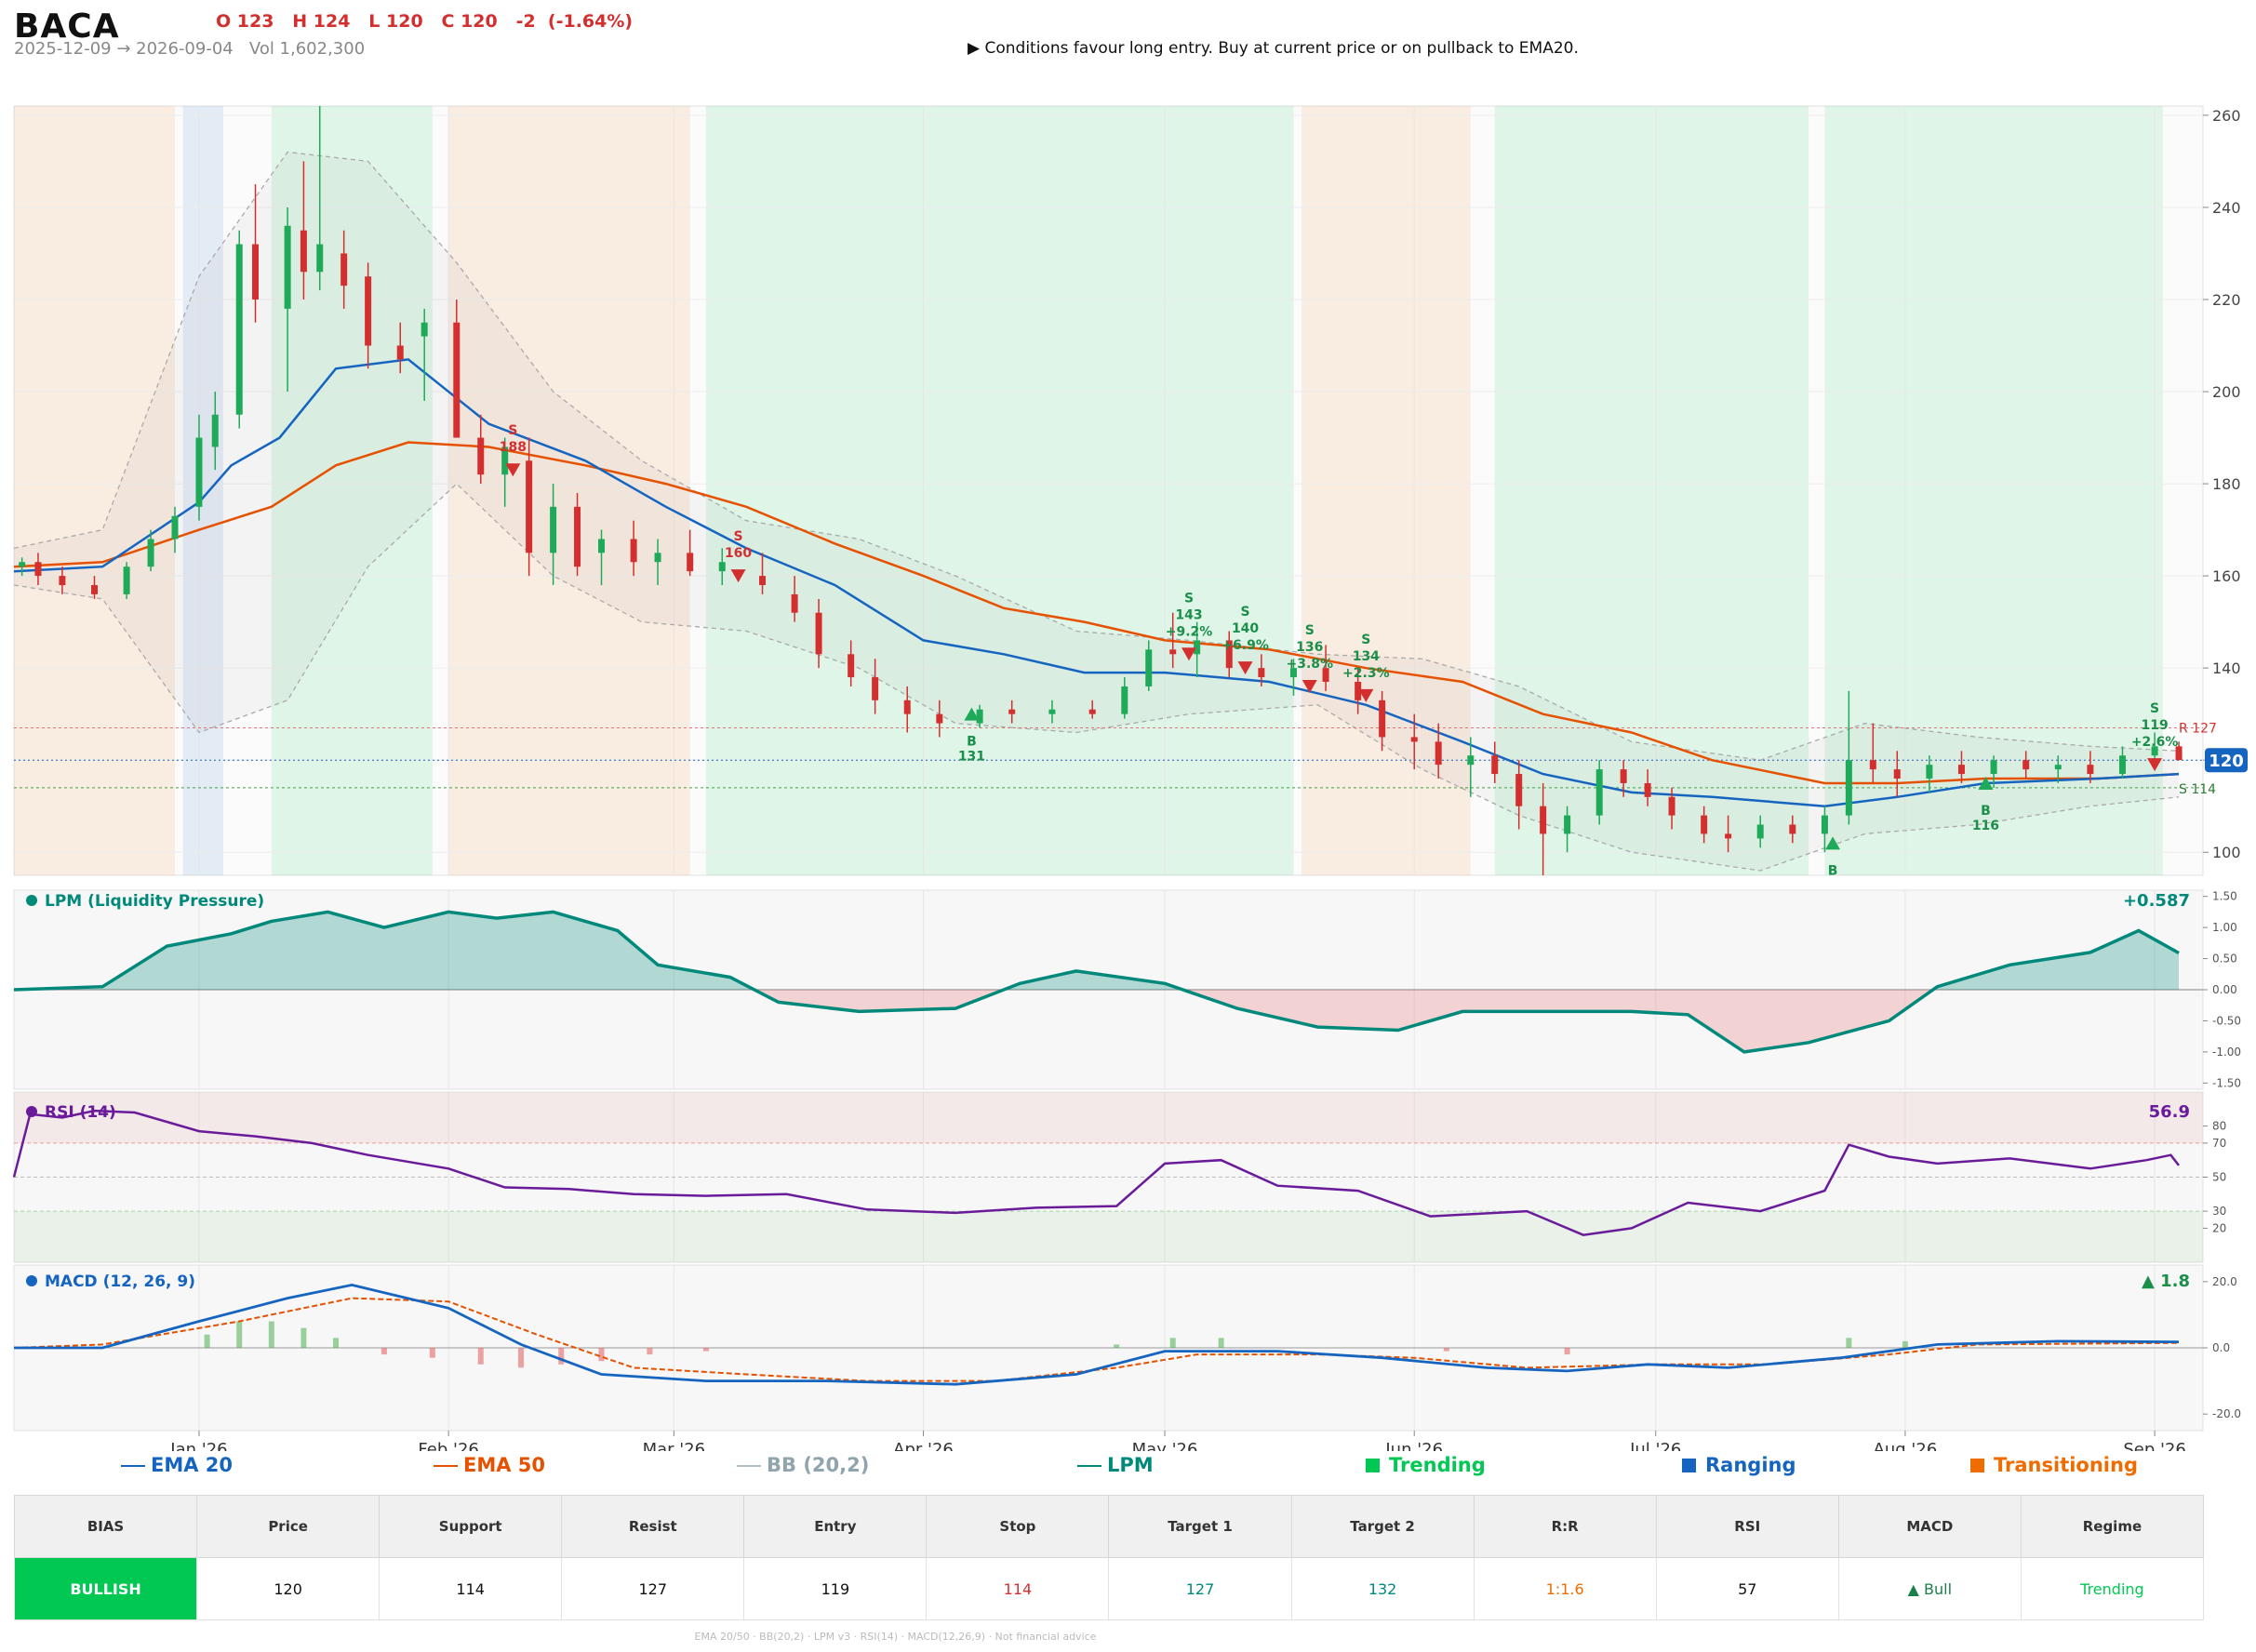 Image resolution: width=2256 pixels, height=1652 pixels. I want to click on summary-header: RSI, so click(1747, 1526).